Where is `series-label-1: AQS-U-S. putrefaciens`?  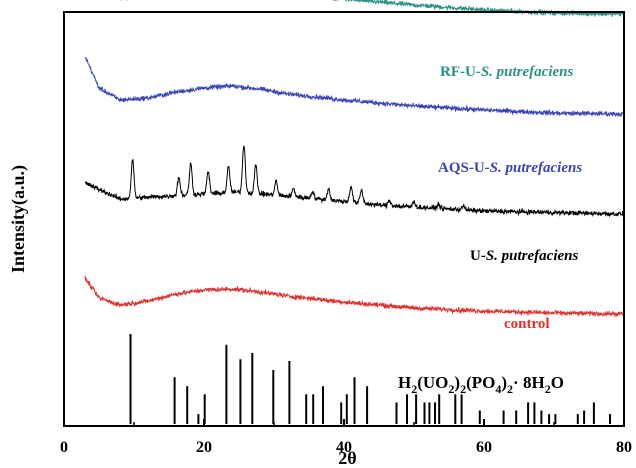
series-label-1: AQS-U-S. putrefaciens is located at coordinates (510, 168).